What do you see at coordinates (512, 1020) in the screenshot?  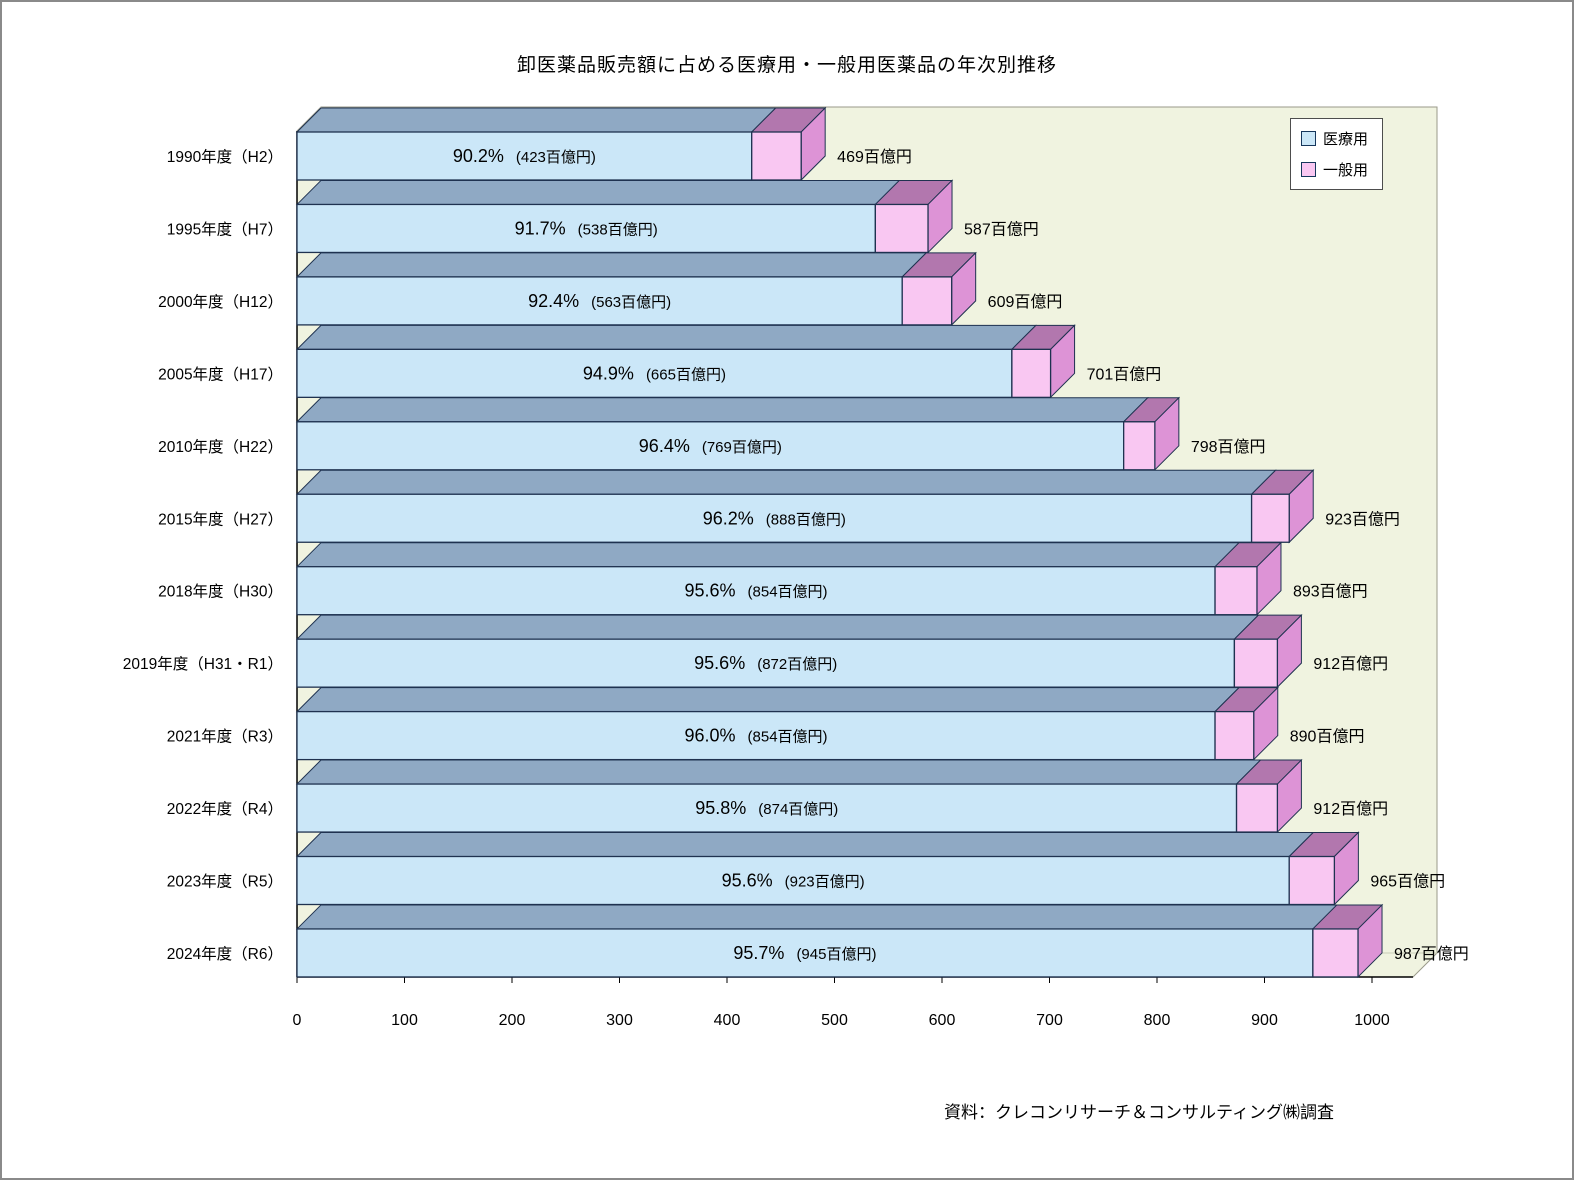 I see `x-tick-label: 200` at bounding box center [512, 1020].